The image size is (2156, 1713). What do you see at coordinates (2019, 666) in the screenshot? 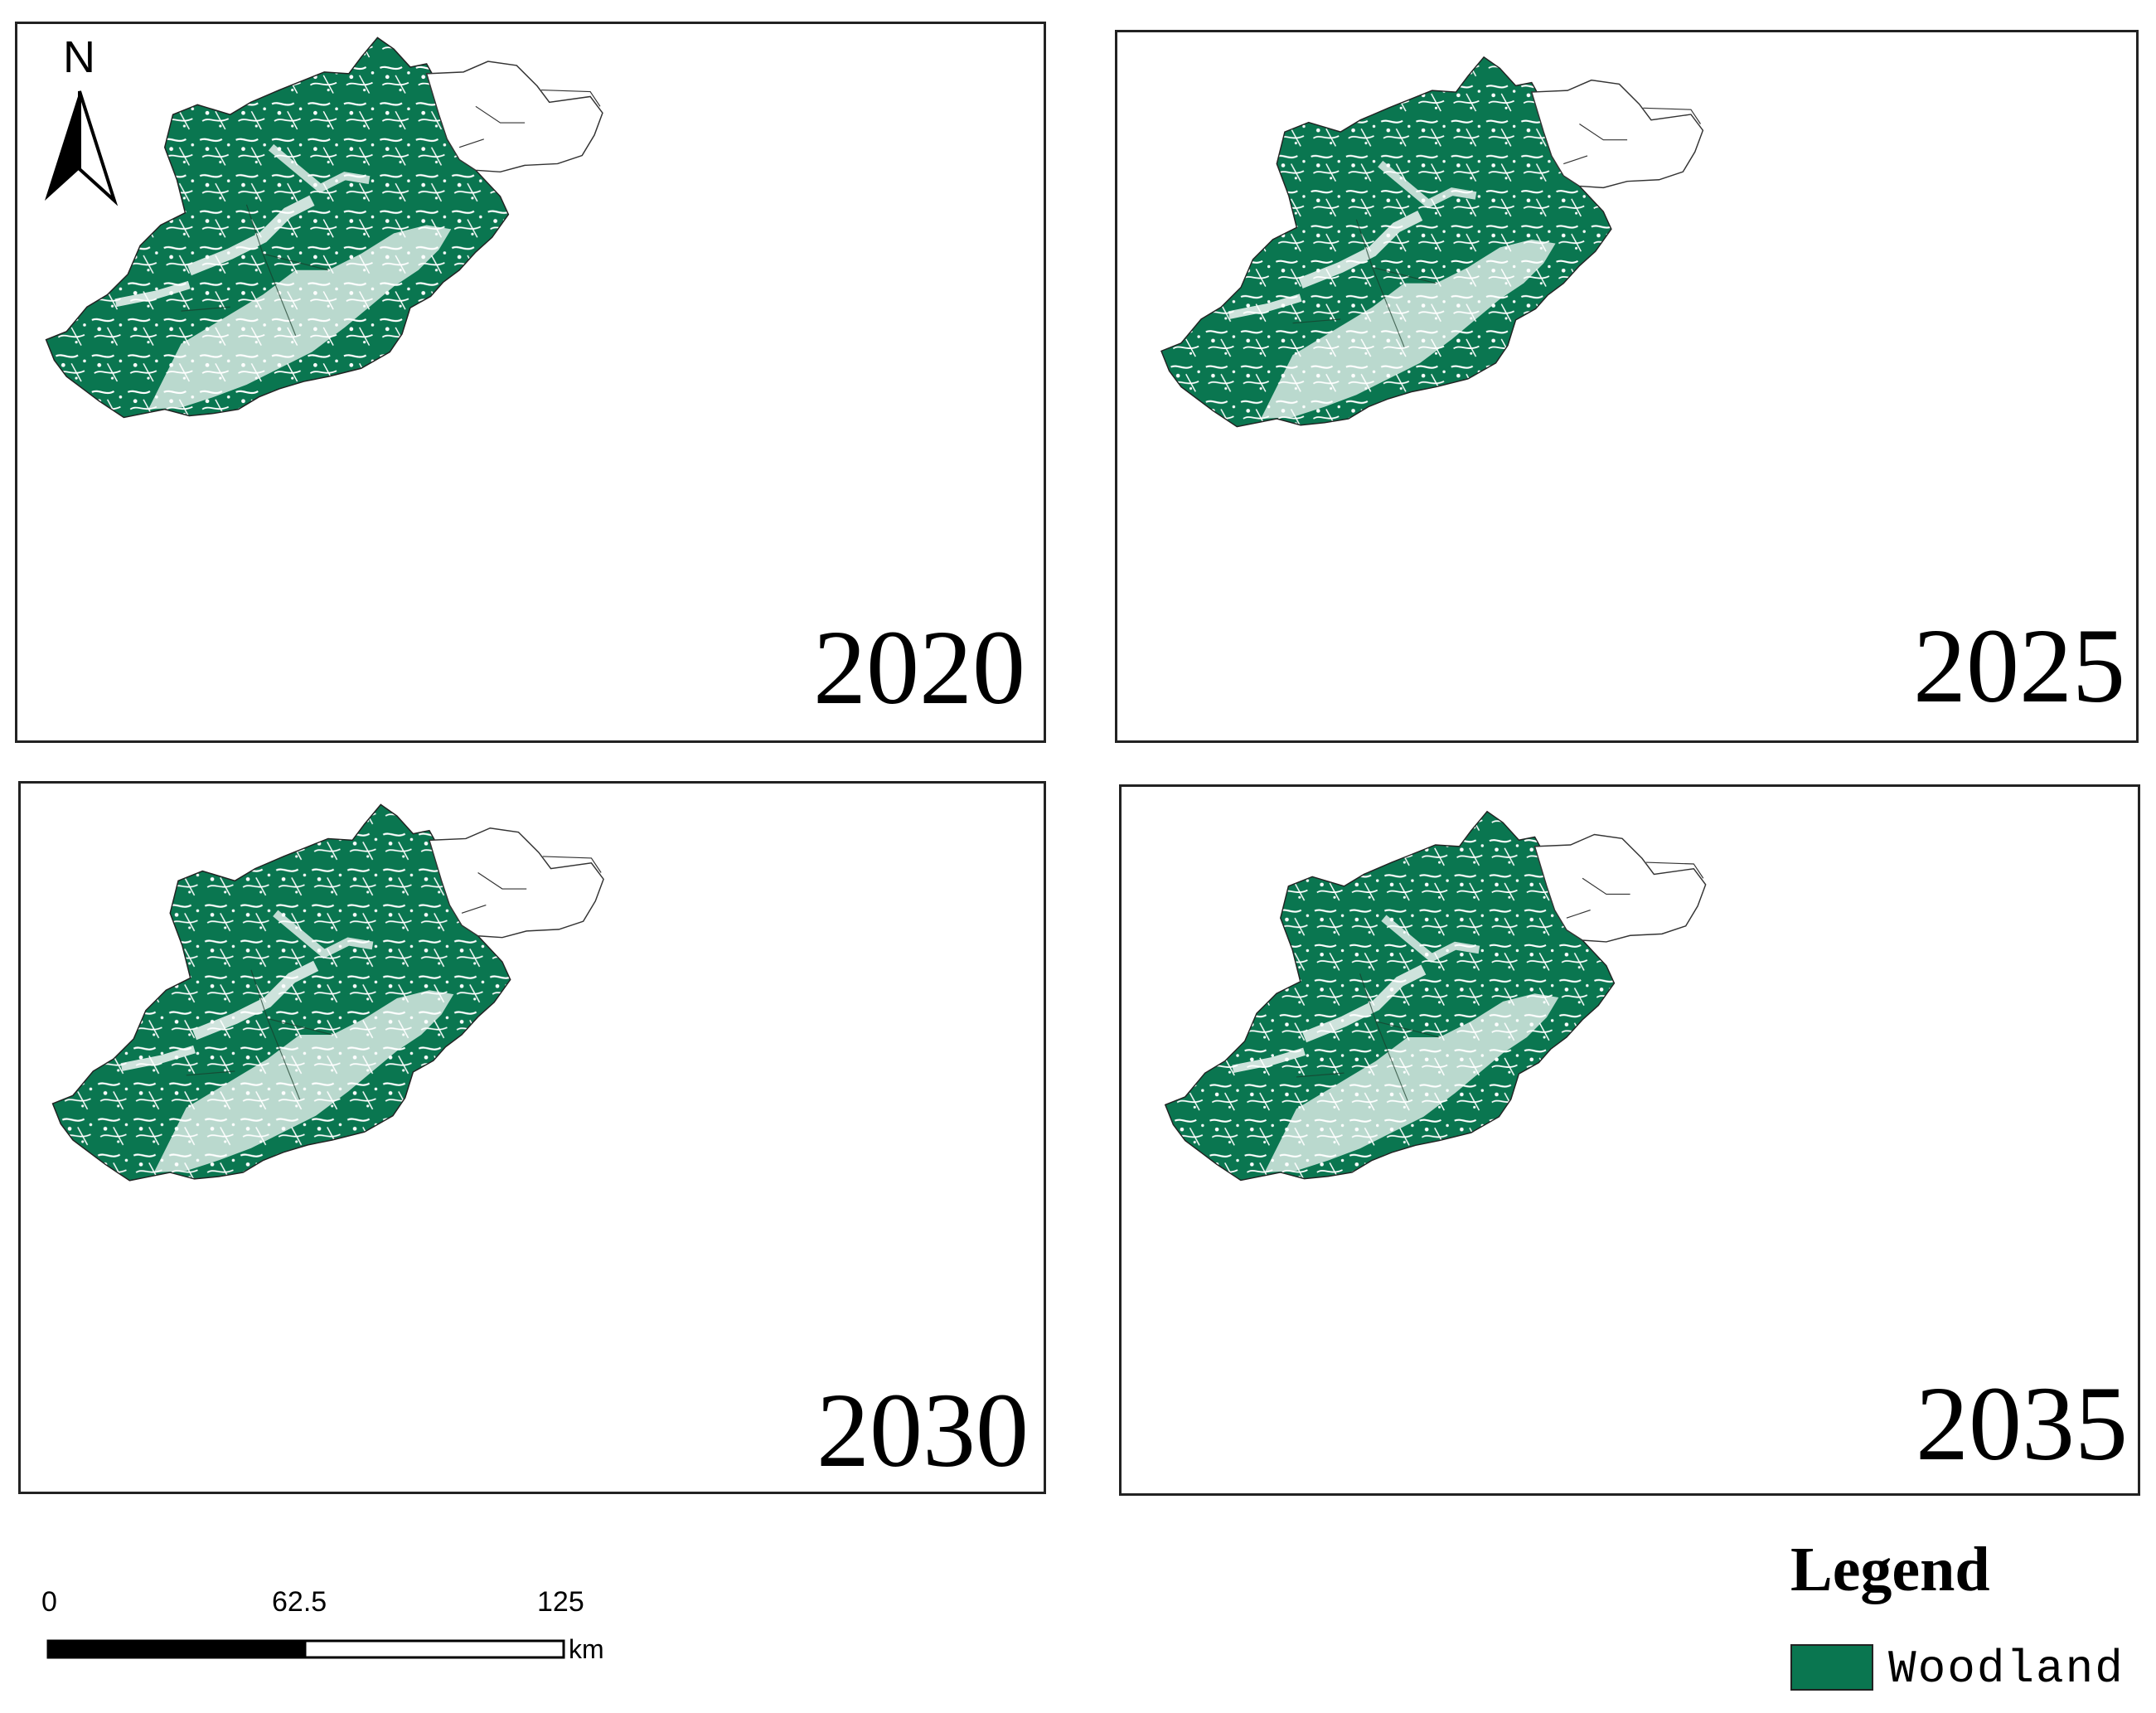
I see `year-label: 2025` at bounding box center [2019, 666].